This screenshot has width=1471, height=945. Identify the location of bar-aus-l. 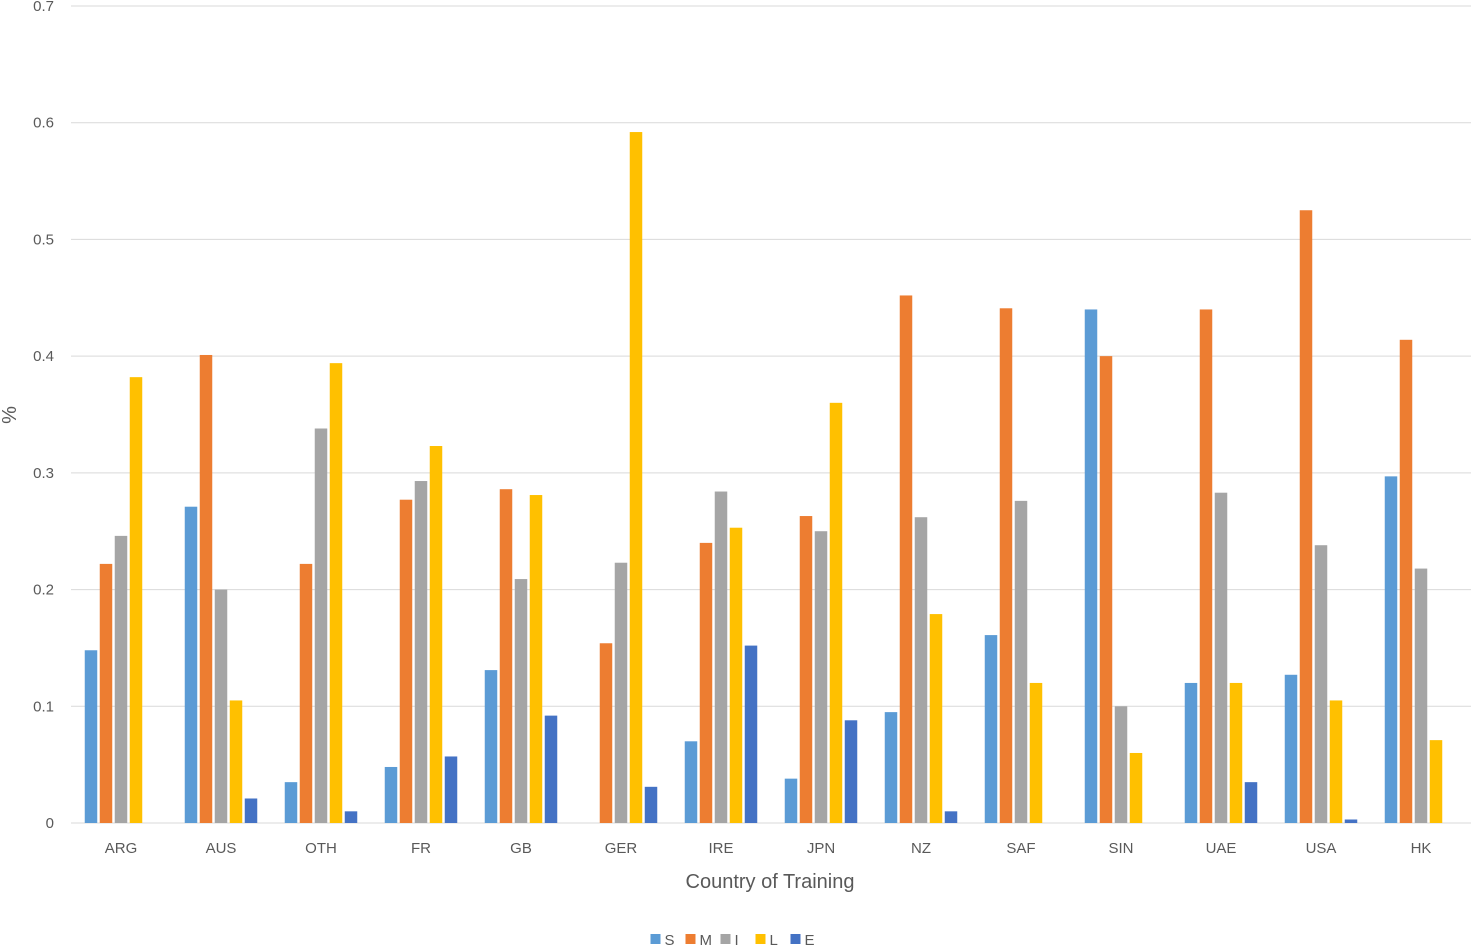
(236, 761).